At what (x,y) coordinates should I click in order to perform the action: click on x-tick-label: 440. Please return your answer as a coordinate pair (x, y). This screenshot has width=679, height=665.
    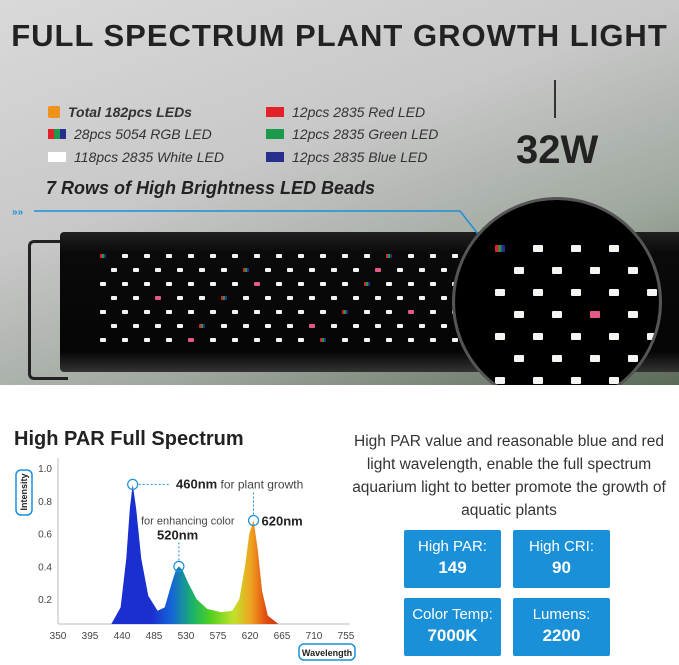
    Looking at the image, I should click on (122, 636).